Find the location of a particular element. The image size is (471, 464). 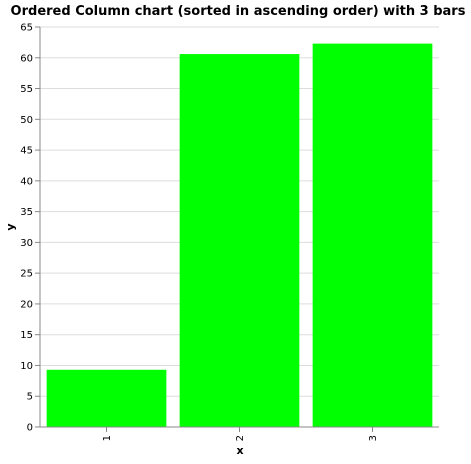

y-tick-label: 65 is located at coordinates (26, 28).